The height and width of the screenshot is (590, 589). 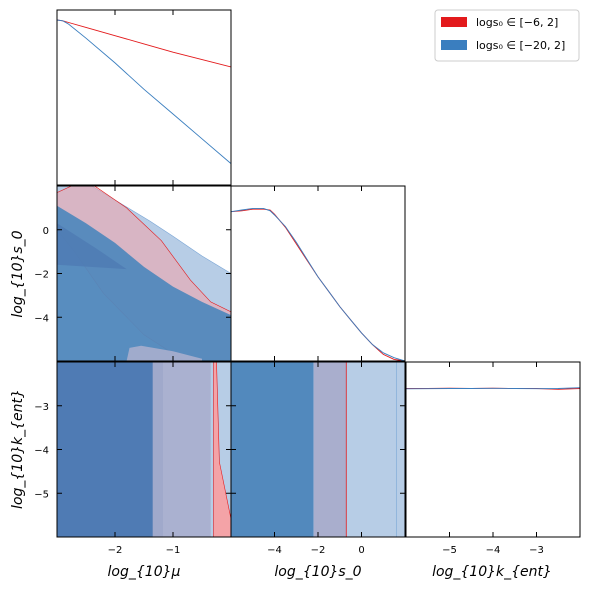 I want to click on legend-label-red: logs₀ ∈ [−6, 2], so click(x=517, y=22).